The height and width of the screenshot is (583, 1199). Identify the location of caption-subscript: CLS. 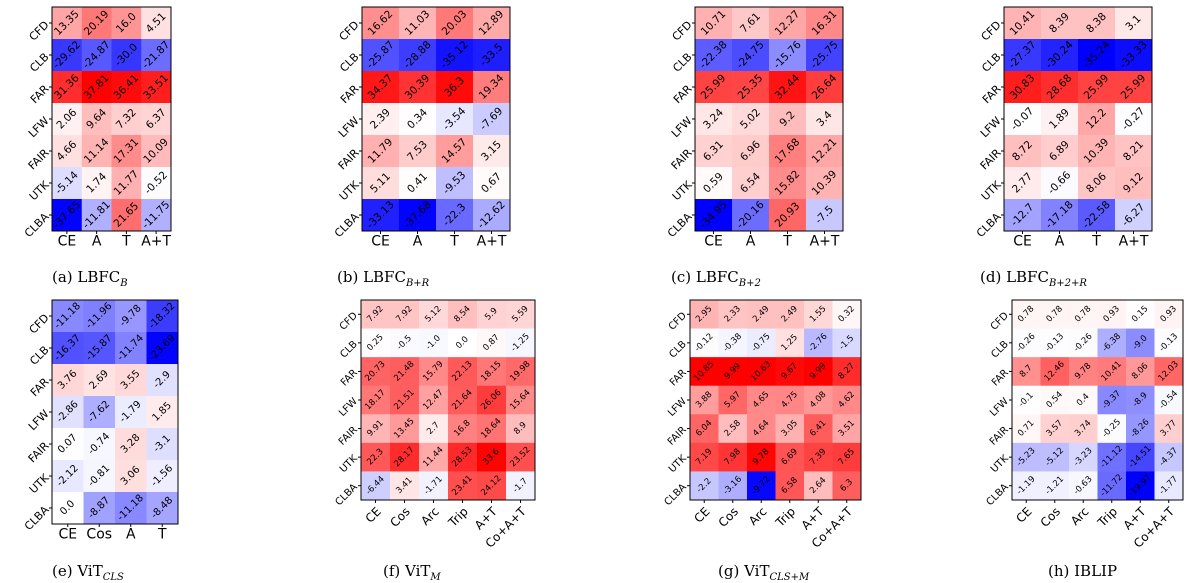
(113, 577).